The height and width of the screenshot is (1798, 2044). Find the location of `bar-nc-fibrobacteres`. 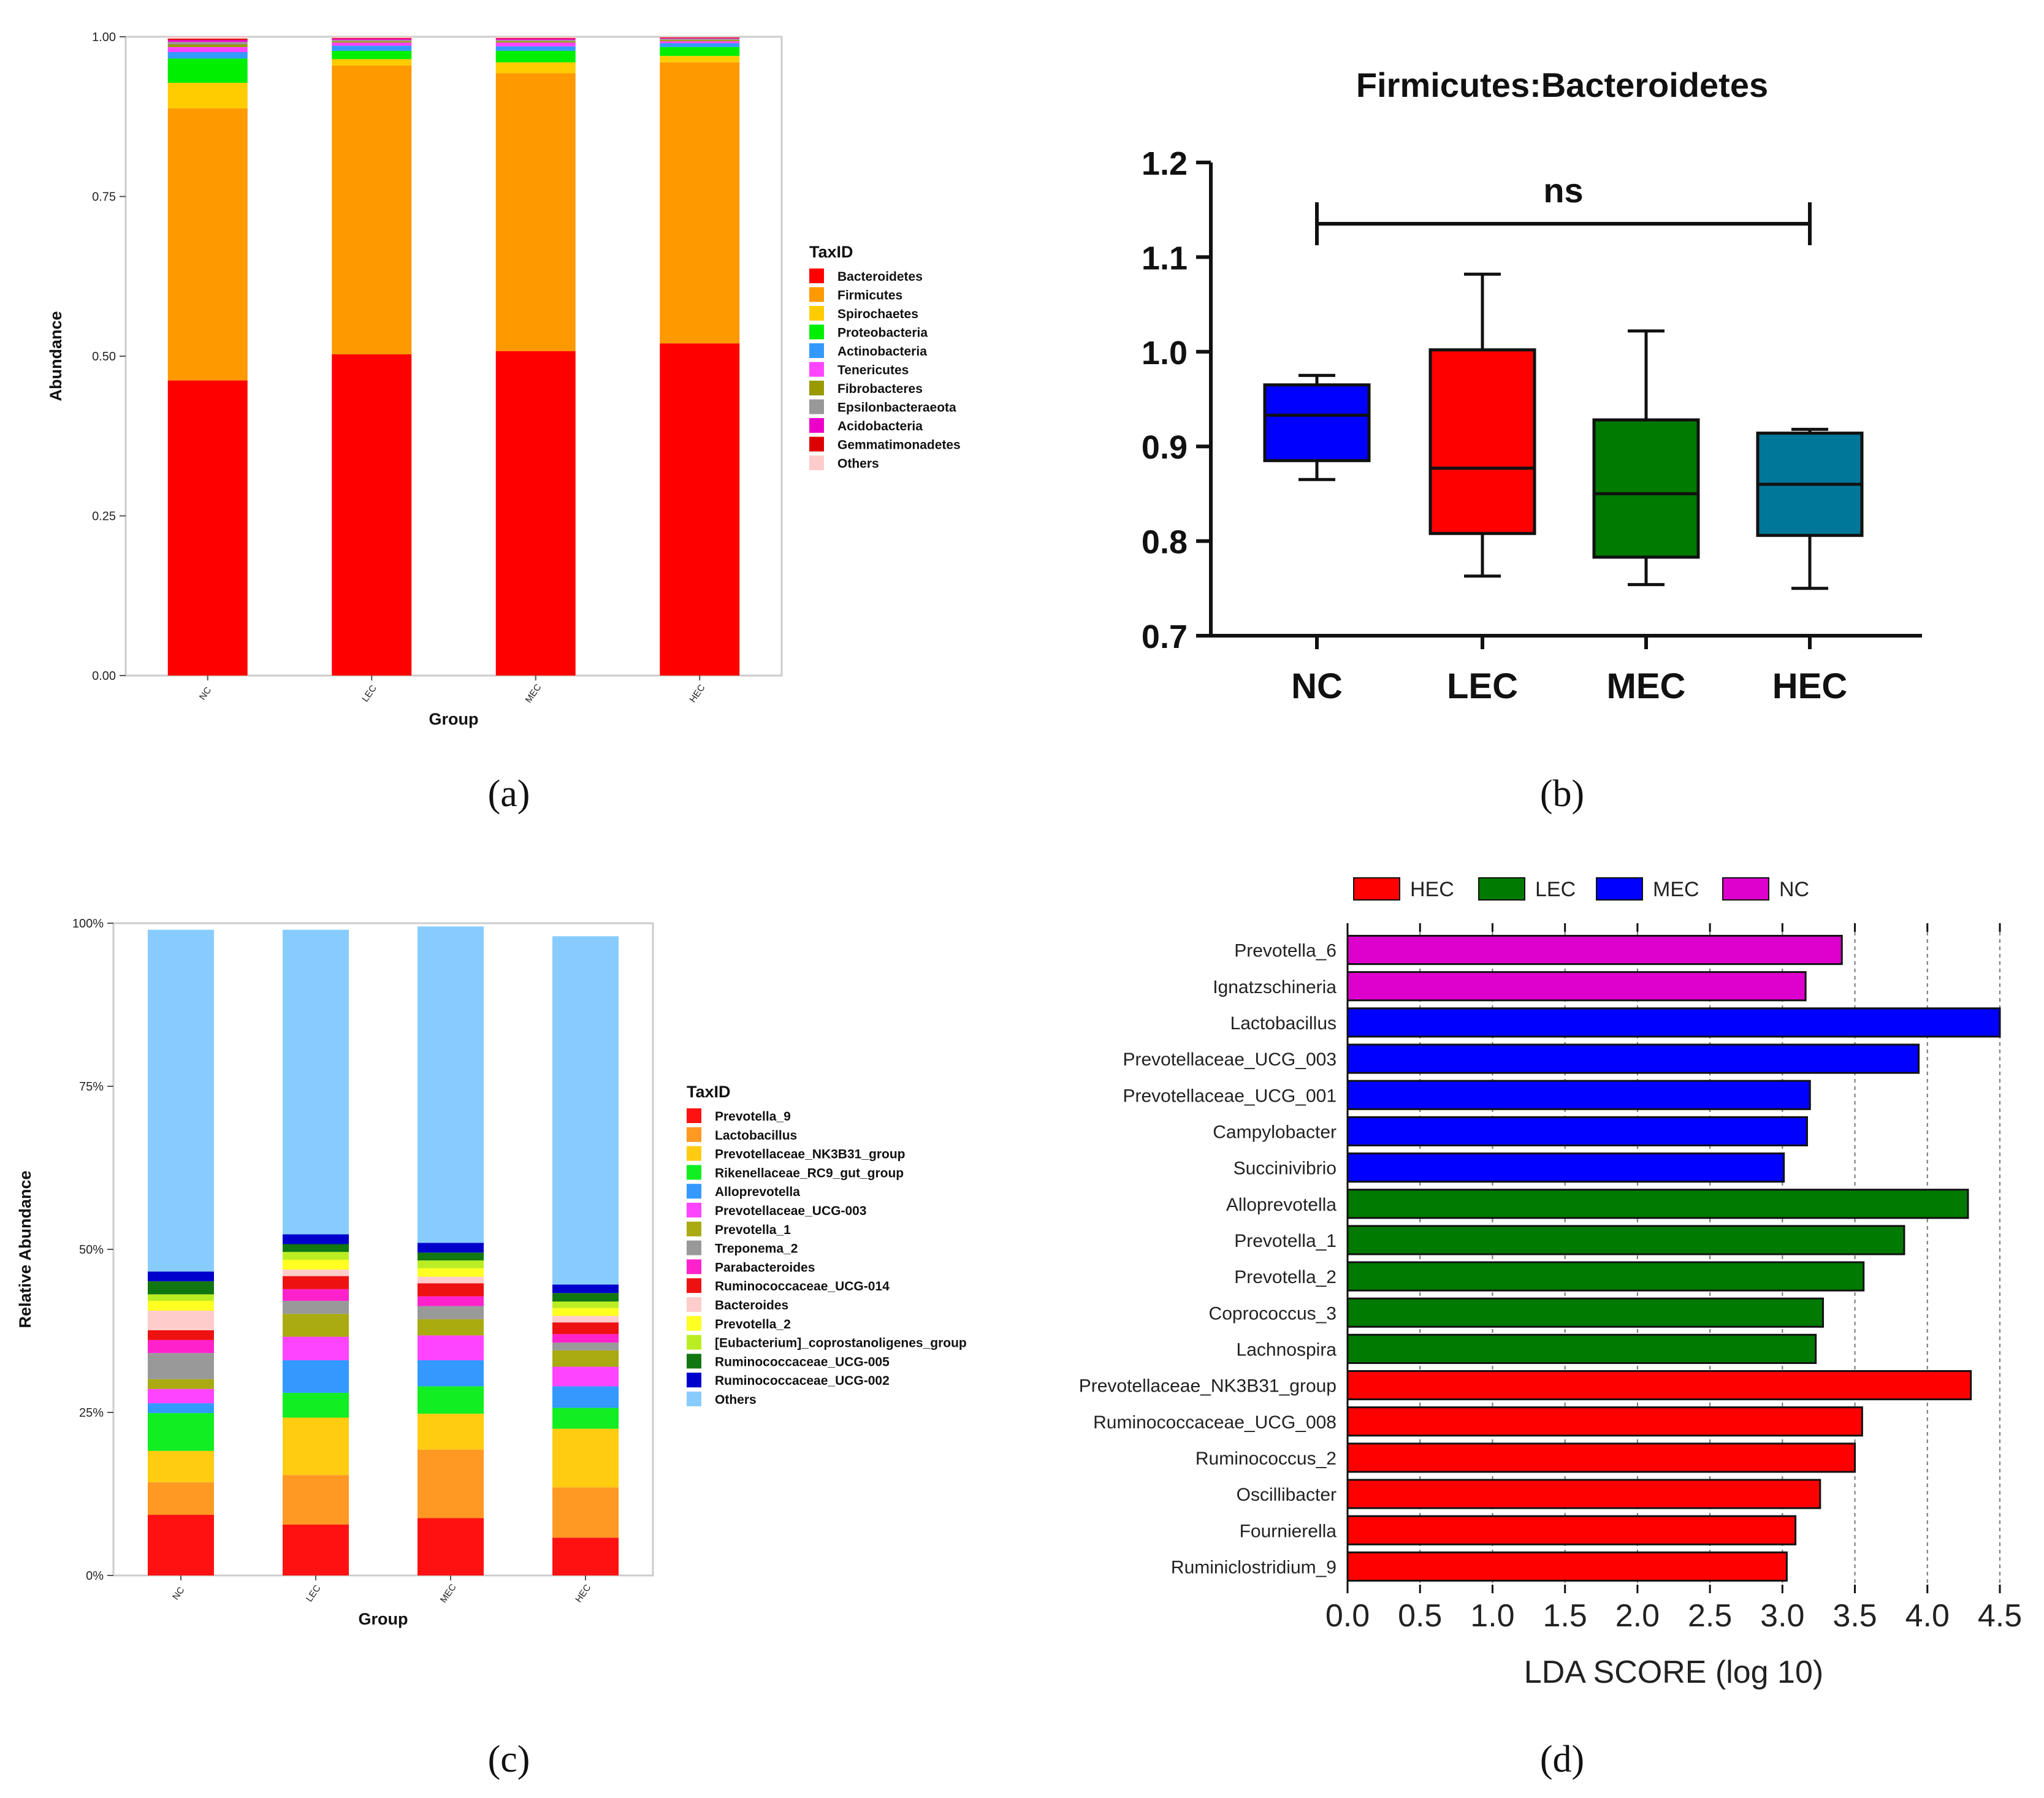

bar-nc-fibrobacteres is located at coordinates (207, 46).